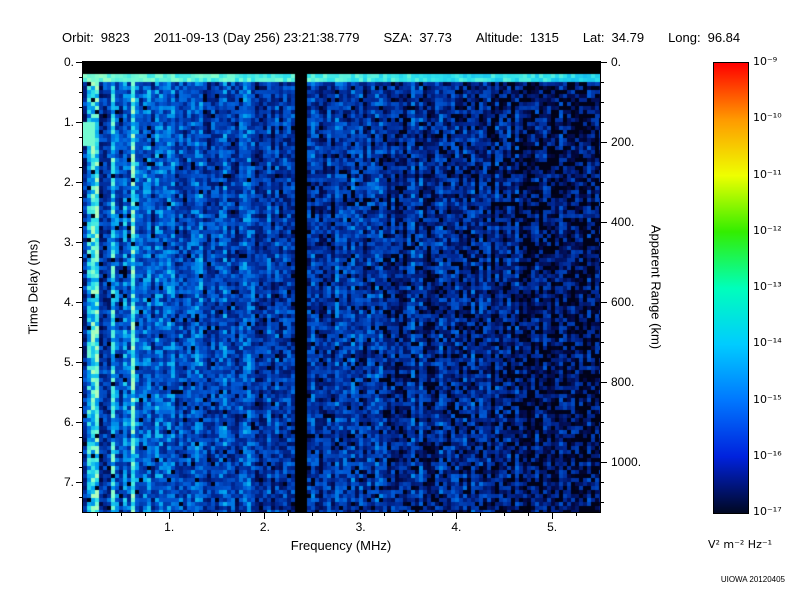 The width and height of the screenshot is (800, 600). What do you see at coordinates (593, 37) in the screenshot?
I see `lat-label: Lat:` at bounding box center [593, 37].